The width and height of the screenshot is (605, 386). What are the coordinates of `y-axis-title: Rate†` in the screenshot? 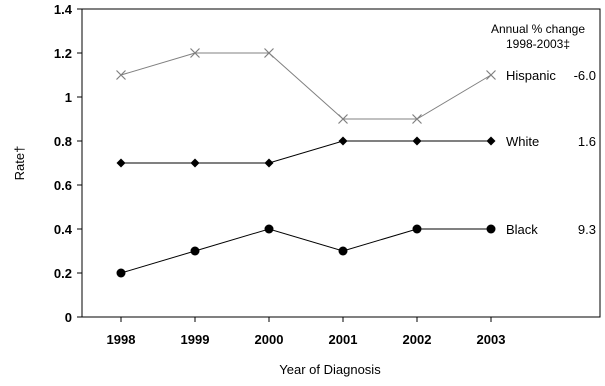 It's located at (19, 163).